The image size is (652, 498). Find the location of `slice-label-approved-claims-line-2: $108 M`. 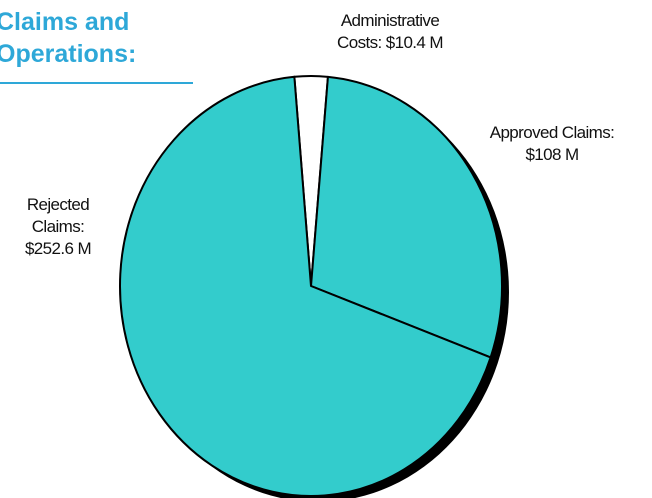

slice-label-approved-claims-line-2: $108 M is located at coordinates (552, 154).